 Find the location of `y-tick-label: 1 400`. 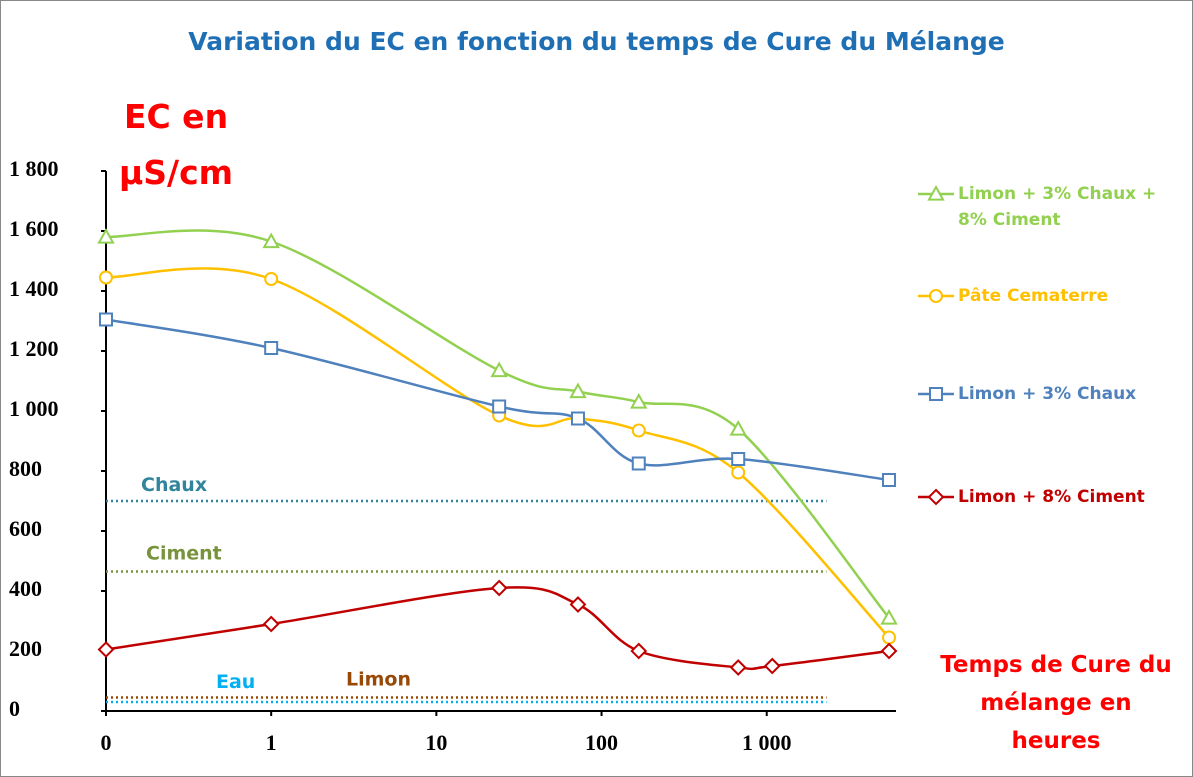

y-tick-label: 1 400 is located at coordinates (34, 288).